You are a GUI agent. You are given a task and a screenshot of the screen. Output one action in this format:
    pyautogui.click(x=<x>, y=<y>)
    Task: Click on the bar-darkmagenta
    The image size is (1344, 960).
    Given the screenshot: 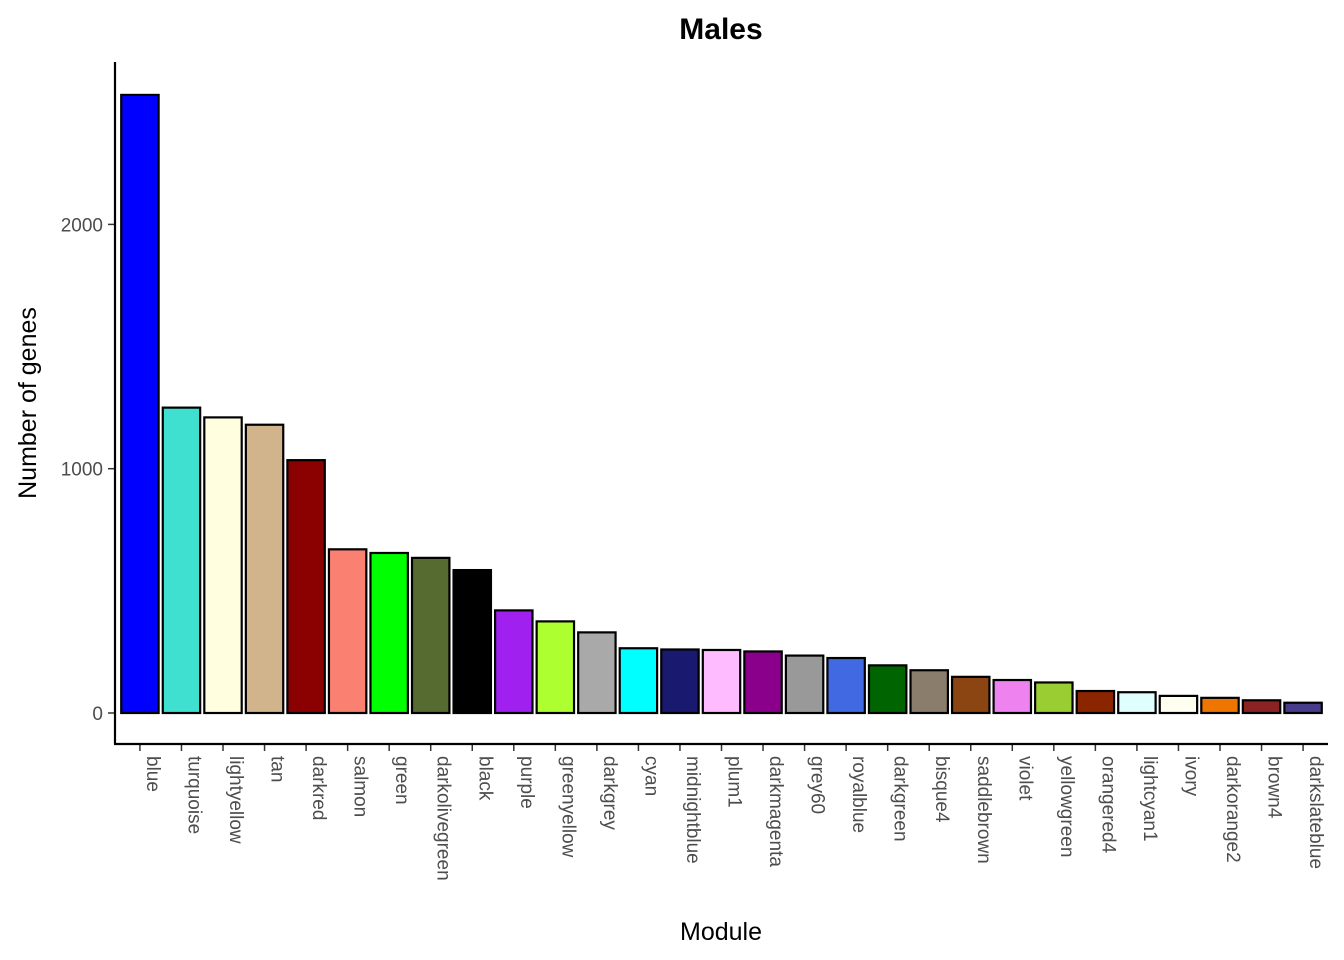 What is the action you would take?
    pyautogui.click(x=763, y=682)
    